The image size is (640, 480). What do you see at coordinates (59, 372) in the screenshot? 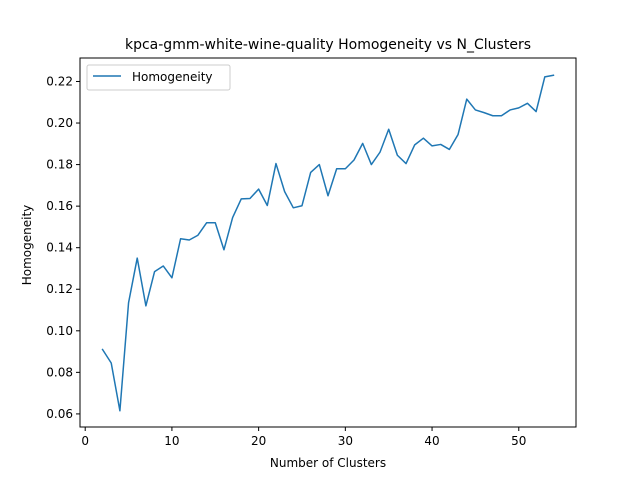
I see `y-tick-label: 0.08` at bounding box center [59, 372].